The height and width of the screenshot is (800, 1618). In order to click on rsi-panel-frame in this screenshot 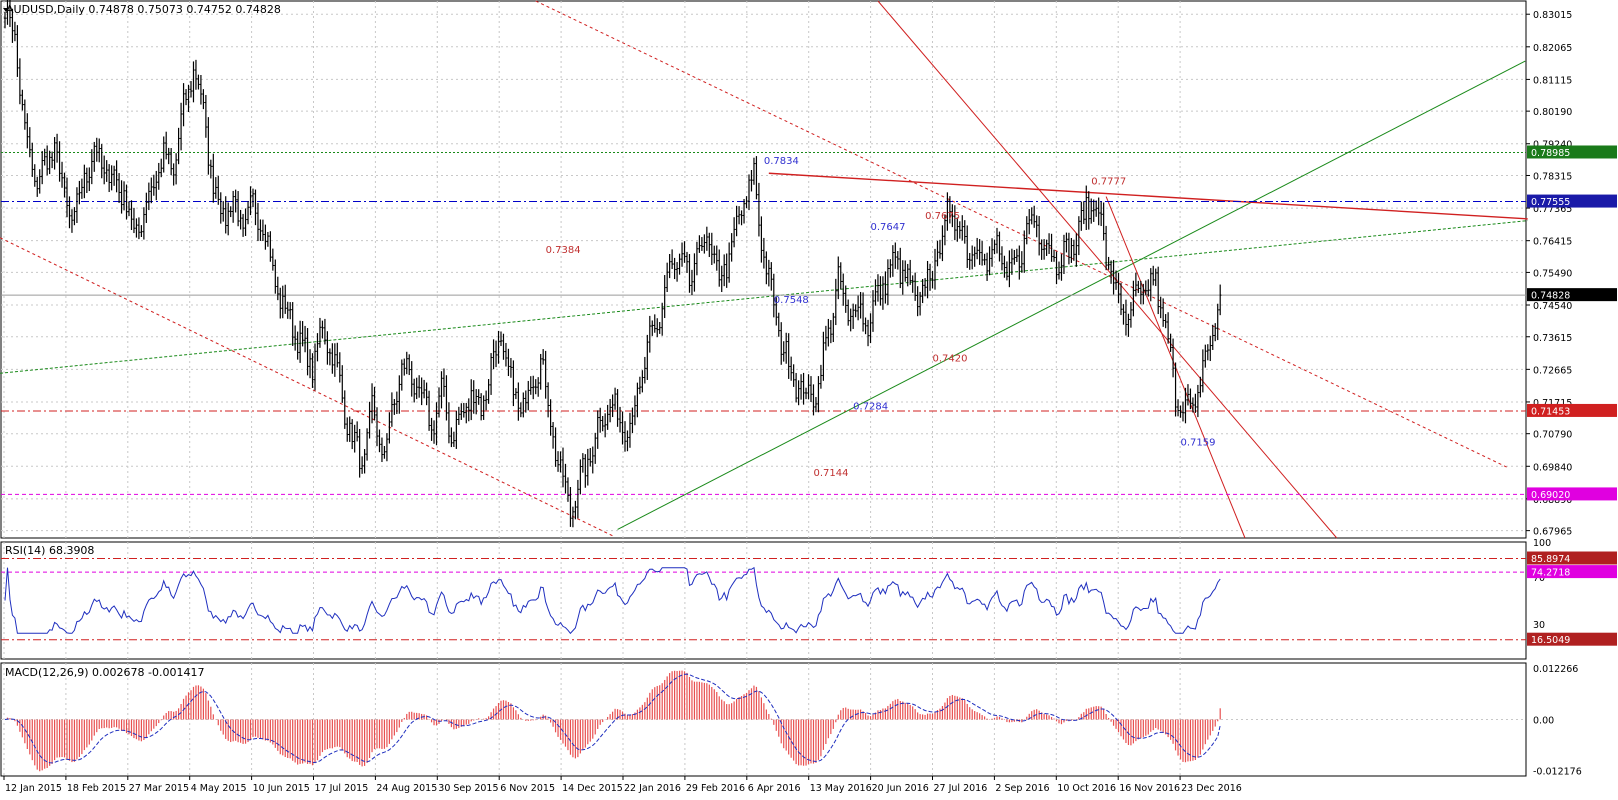, I will do `click(763, 600)`.